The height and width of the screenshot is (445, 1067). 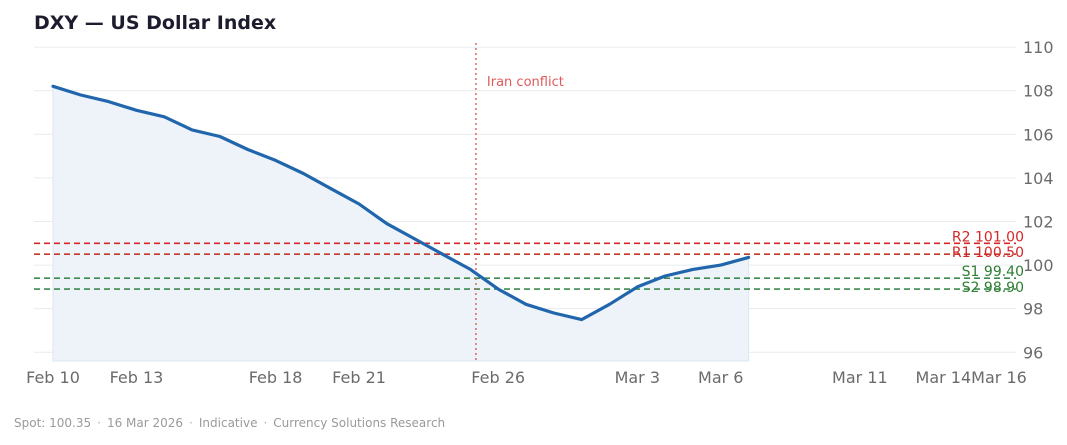 I want to click on y-tick-label: 100, so click(x=1038, y=265).